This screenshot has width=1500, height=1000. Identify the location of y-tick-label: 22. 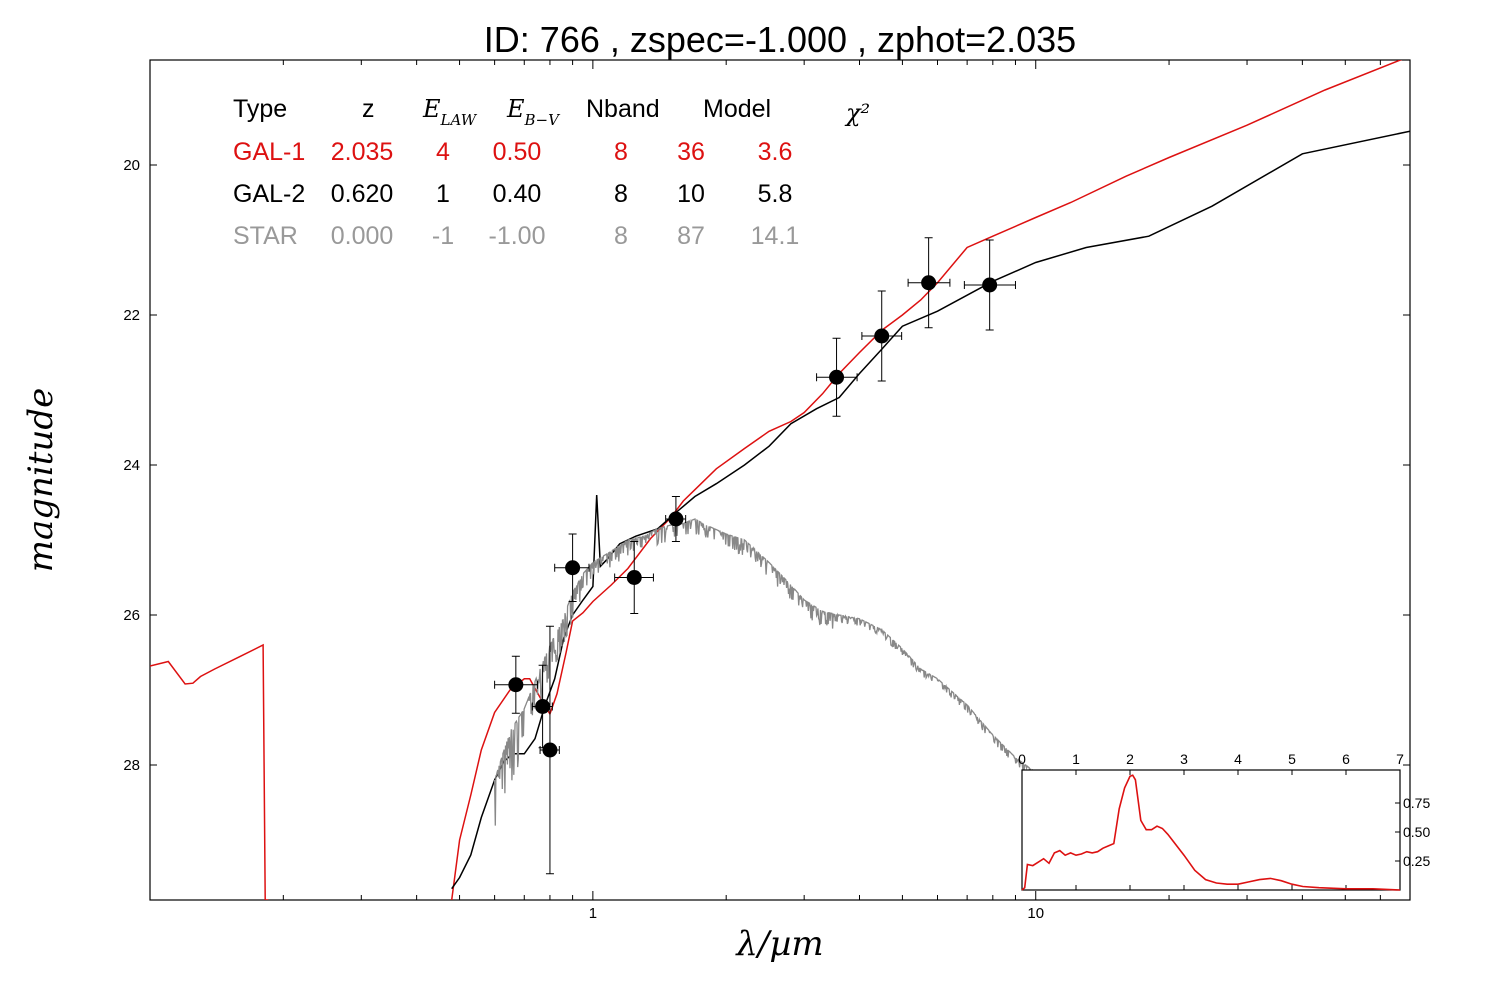
(131, 315).